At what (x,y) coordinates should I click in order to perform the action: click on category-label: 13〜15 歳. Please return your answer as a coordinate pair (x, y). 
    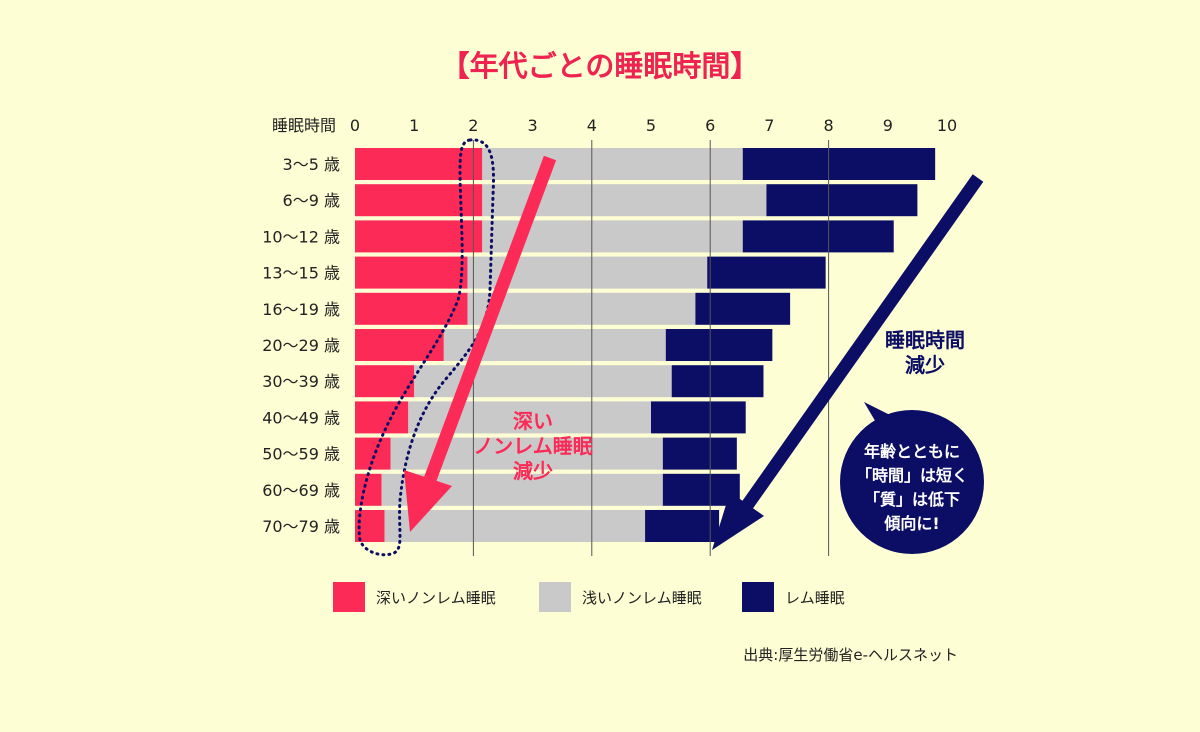
    Looking at the image, I should click on (301, 273).